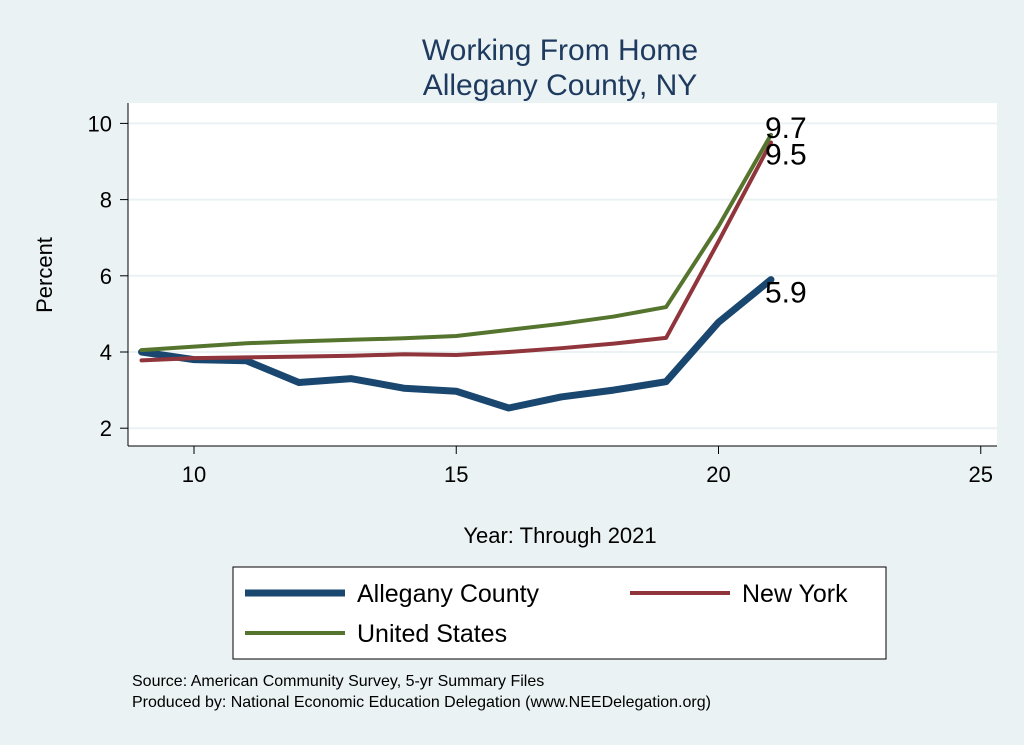 Image resolution: width=1024 pixels, height=745 pixels. Describe the element at coordinates (448, 594) in the screenshot. I see `legend-label-allegany: Allegany County` at that location.